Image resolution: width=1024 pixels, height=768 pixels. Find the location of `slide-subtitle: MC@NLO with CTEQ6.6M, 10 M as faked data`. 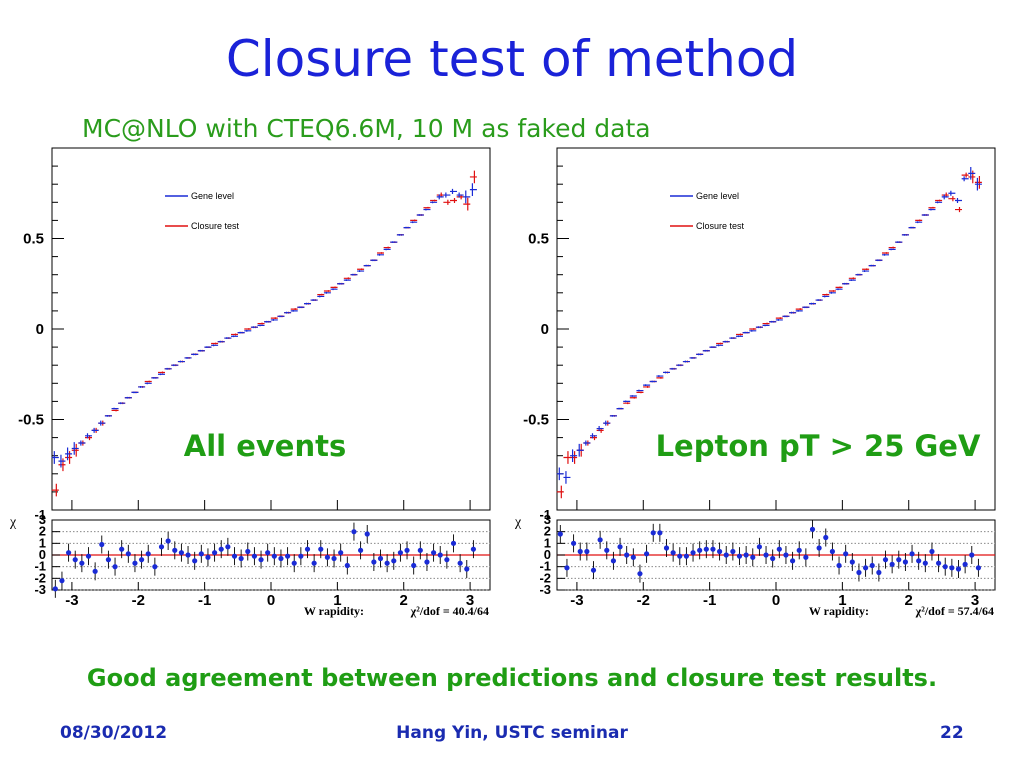

slide-subtitle: MC@NLO with CTEQ6.6M, 10 M as faked data is located at coordinates (366, 128).